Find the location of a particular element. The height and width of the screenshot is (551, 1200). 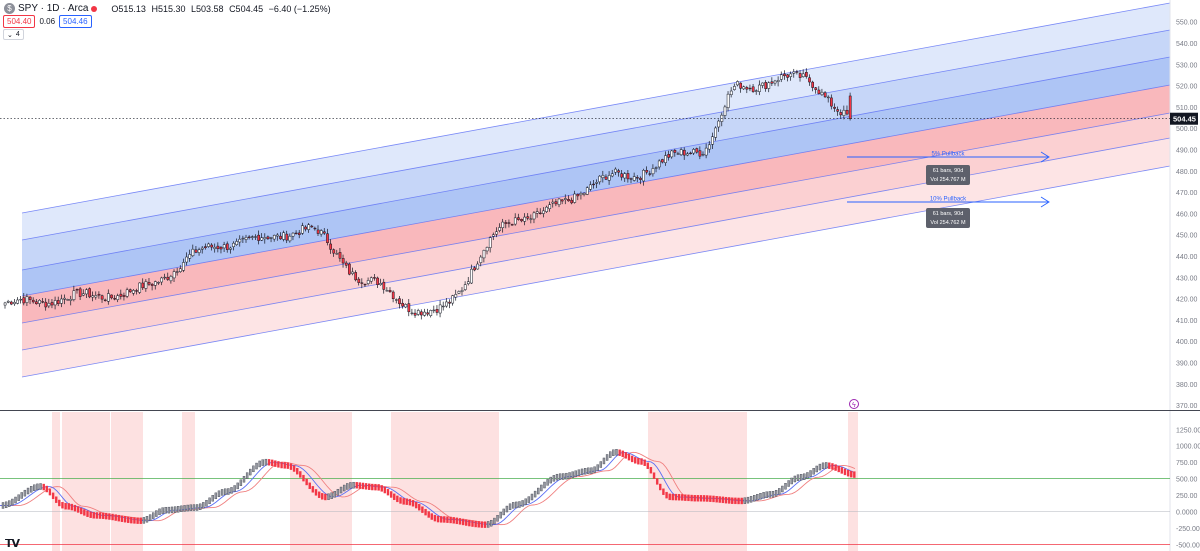

market-status-dot is located at coordinates (94, 8).